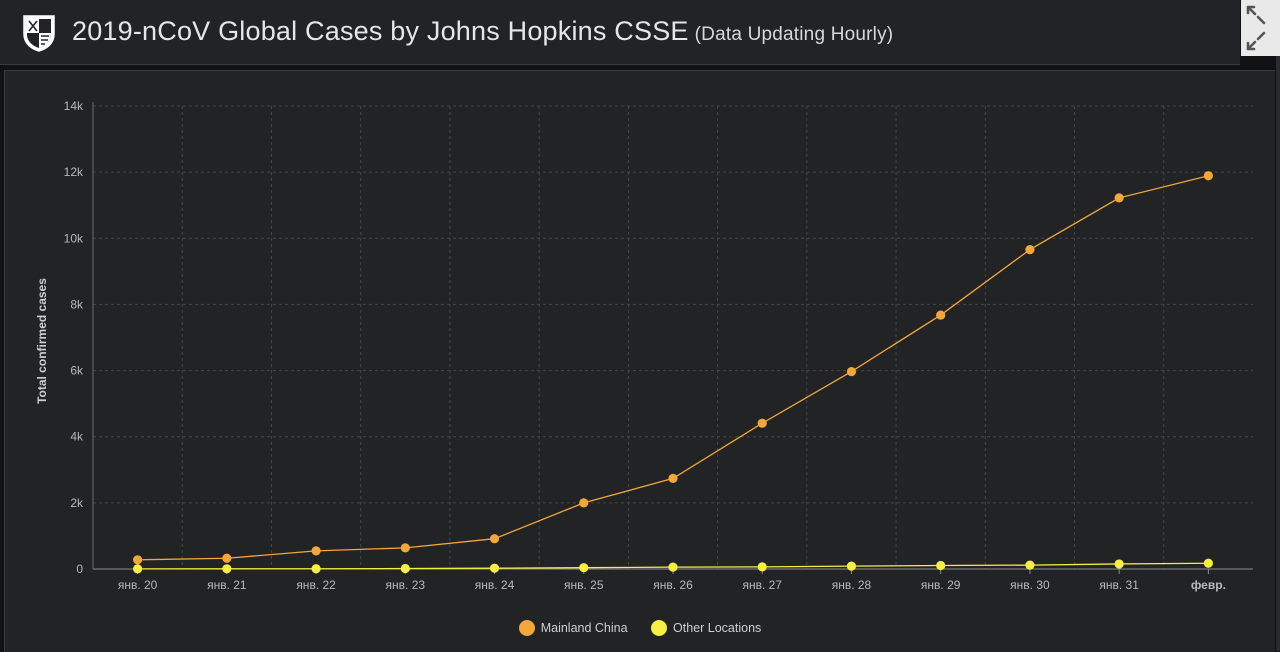 The image size is (1280, 652). Describe the element at coordinates (941, 585) in the screenshot. I see `x-tick-label: янв. 29` at that location.